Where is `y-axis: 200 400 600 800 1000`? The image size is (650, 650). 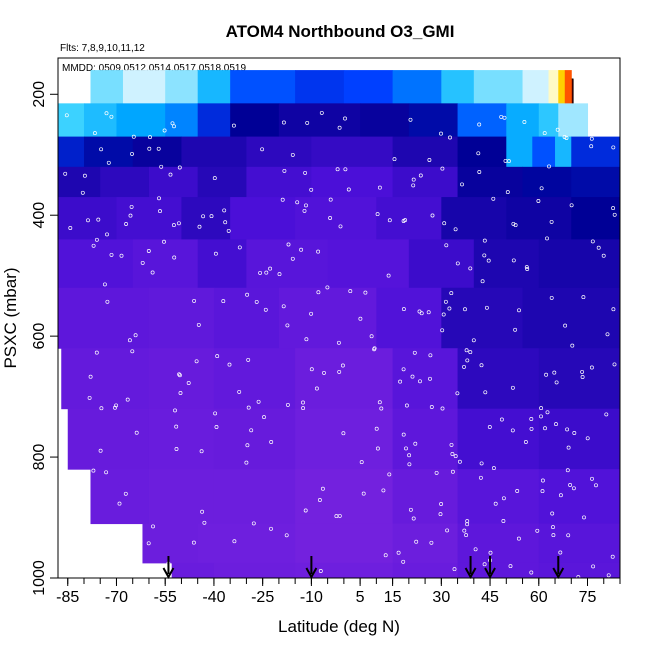 y-axis: 200 400 600 800 1000 is located at coordinates (44, 338).